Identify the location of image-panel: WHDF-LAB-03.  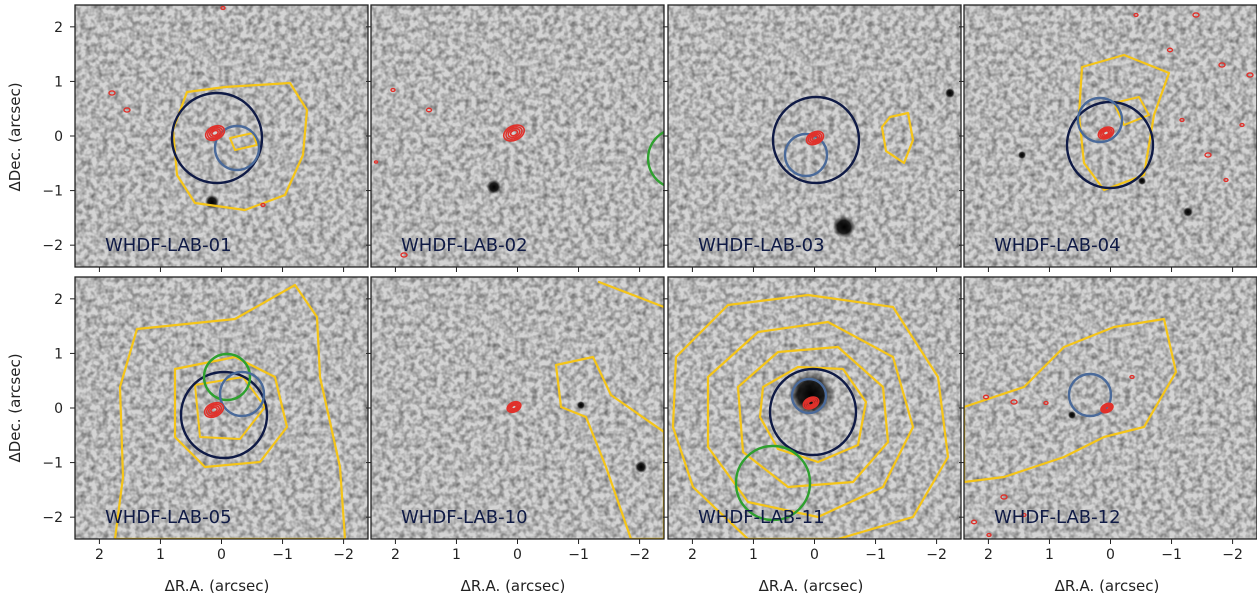
(812, 138).